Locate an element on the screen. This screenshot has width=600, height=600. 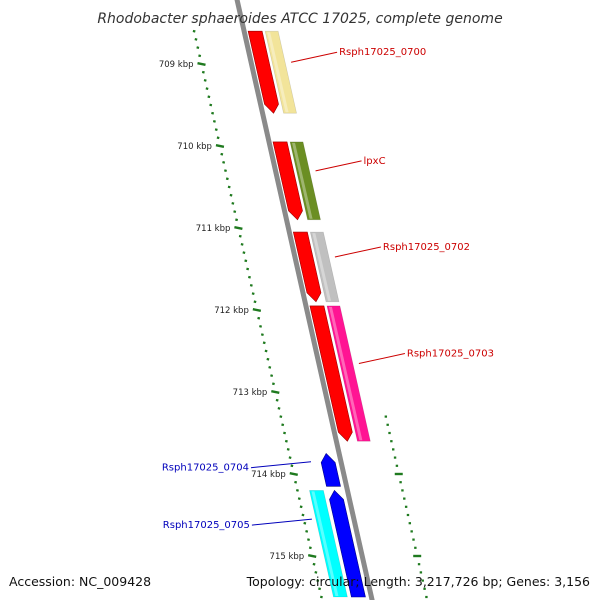
leader-line-lpxc is located at coordinates (338, 166).